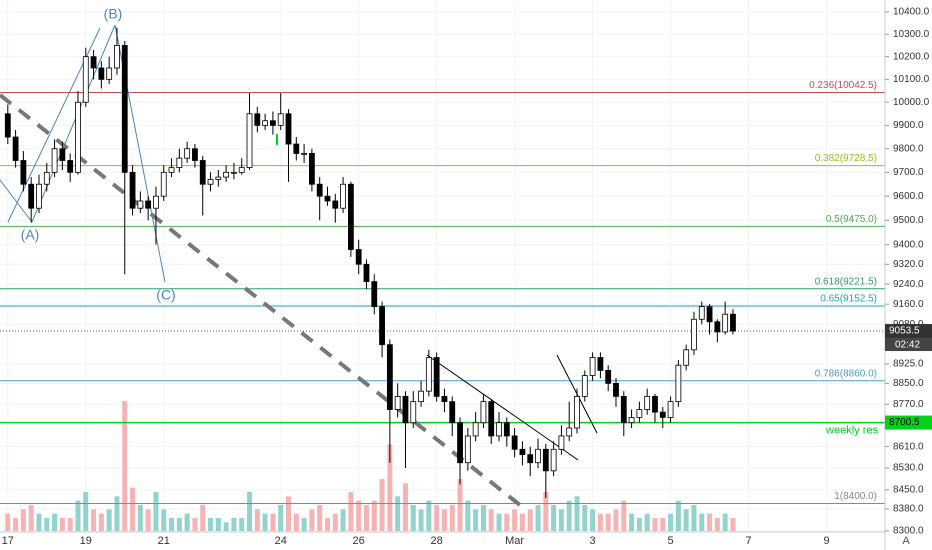 Image resolution: width=932 pixels, height=550 pixels. I want to click on y-tick-label: 9700.0, so click(908, 172).